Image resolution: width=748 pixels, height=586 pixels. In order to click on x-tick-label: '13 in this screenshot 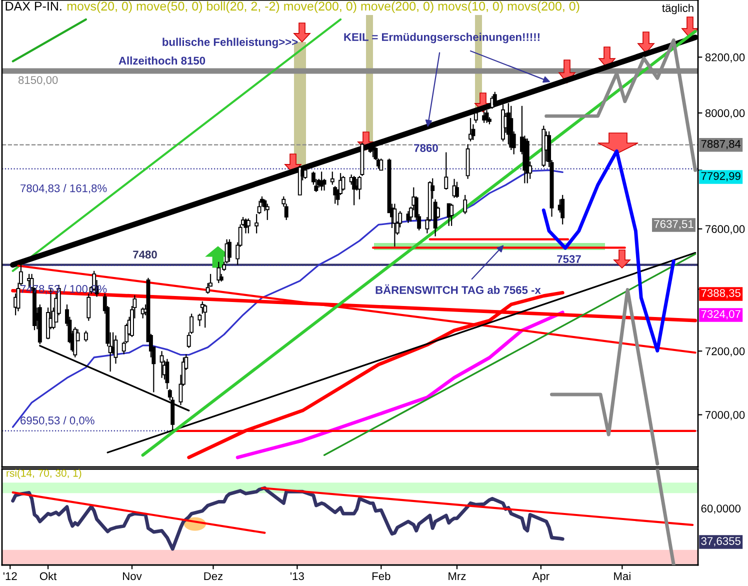, I will do `click(297, 576)`.